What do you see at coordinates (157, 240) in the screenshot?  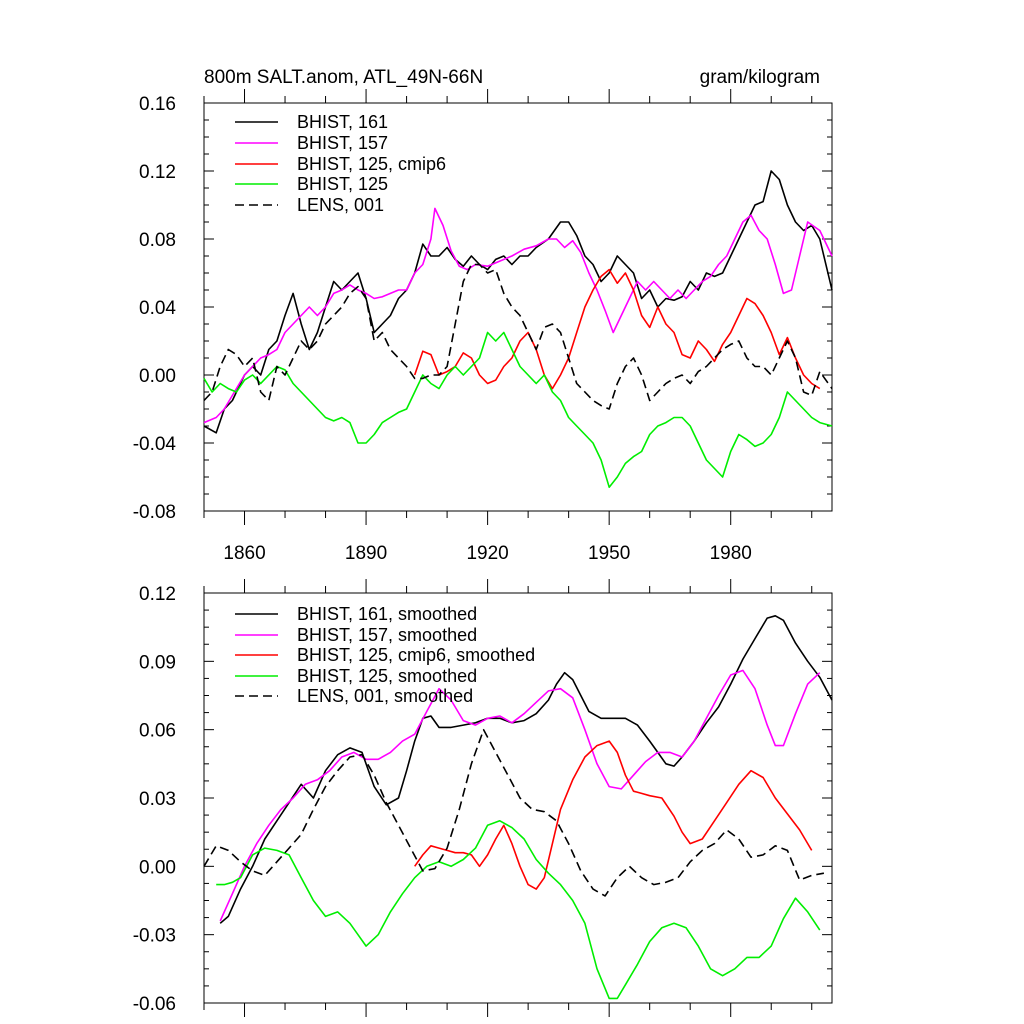 I see `y-tick-label: 0.08` at bounding box center [157, 240].